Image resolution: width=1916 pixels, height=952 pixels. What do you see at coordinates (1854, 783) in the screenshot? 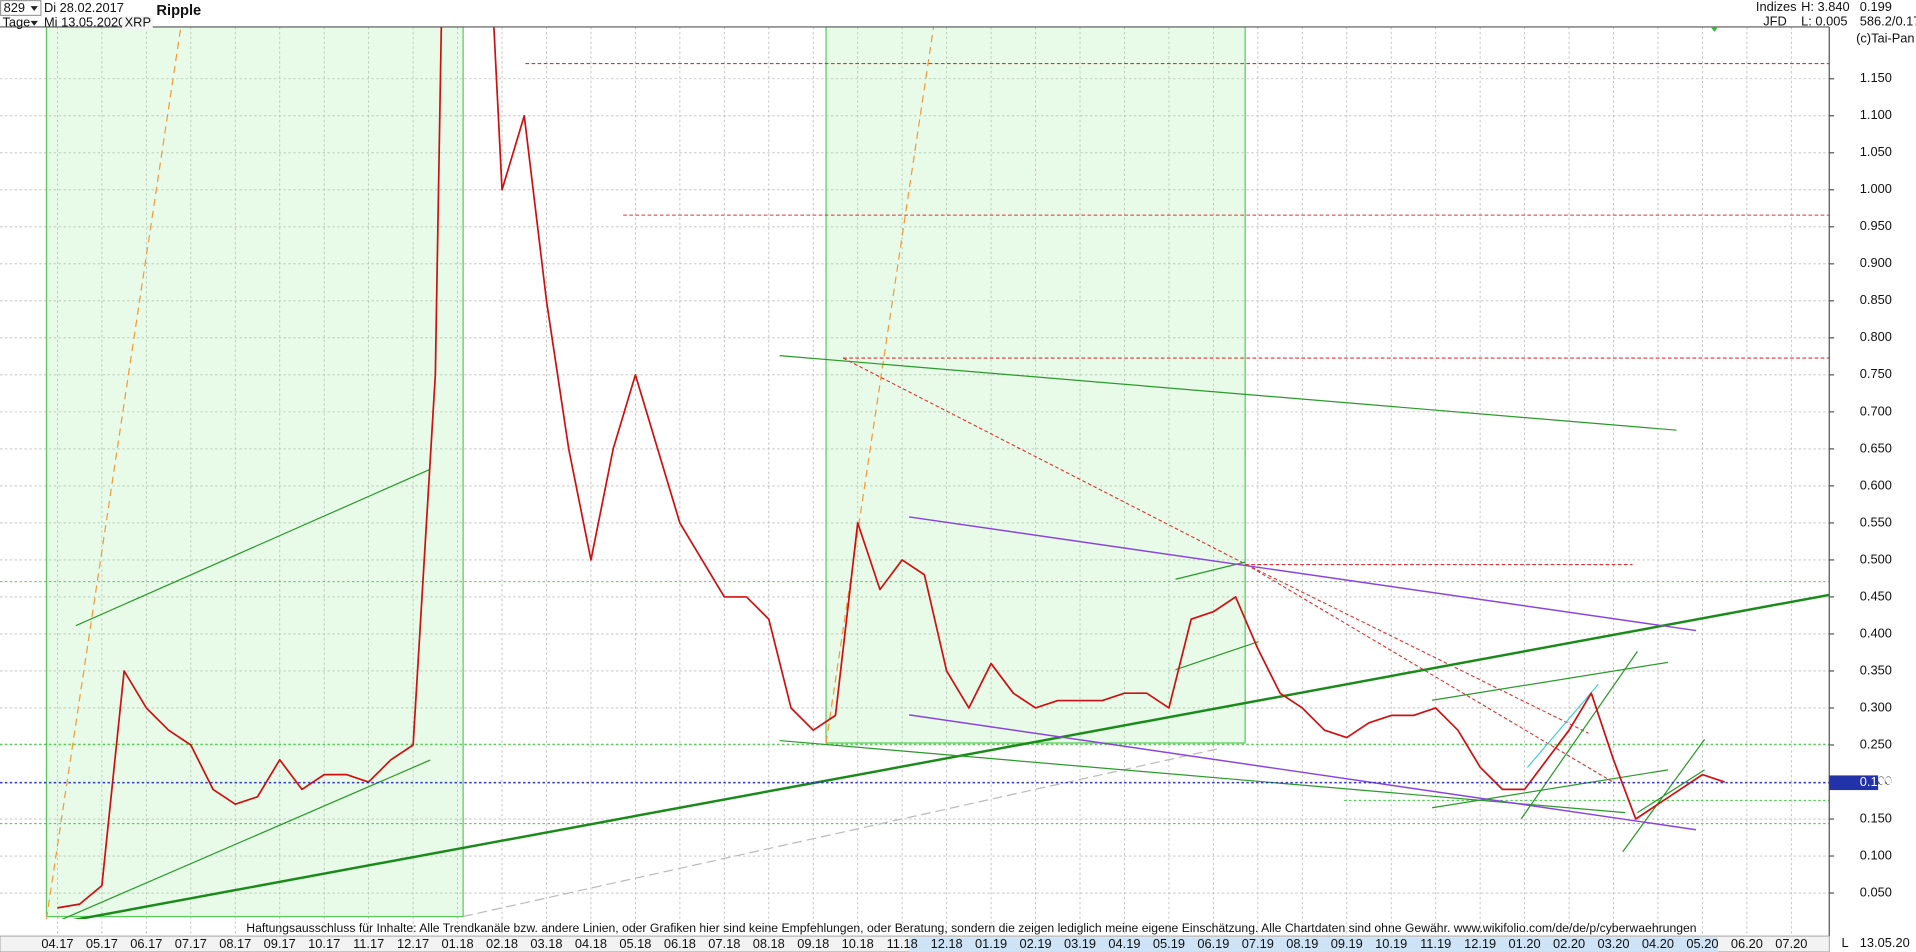
I see `last-price-box` at bounding box center [1854, 783].